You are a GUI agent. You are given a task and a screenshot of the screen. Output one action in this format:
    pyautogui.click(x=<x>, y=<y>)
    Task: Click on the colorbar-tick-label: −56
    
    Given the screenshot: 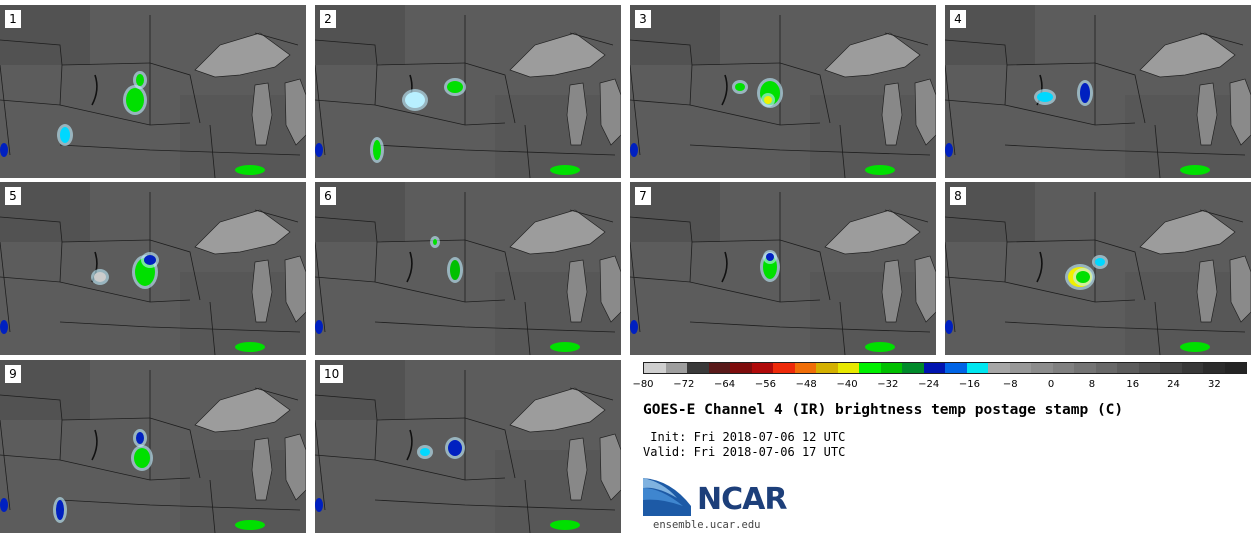 What is the action you would take?
    pyautogui.click(x=765, y=384)
    